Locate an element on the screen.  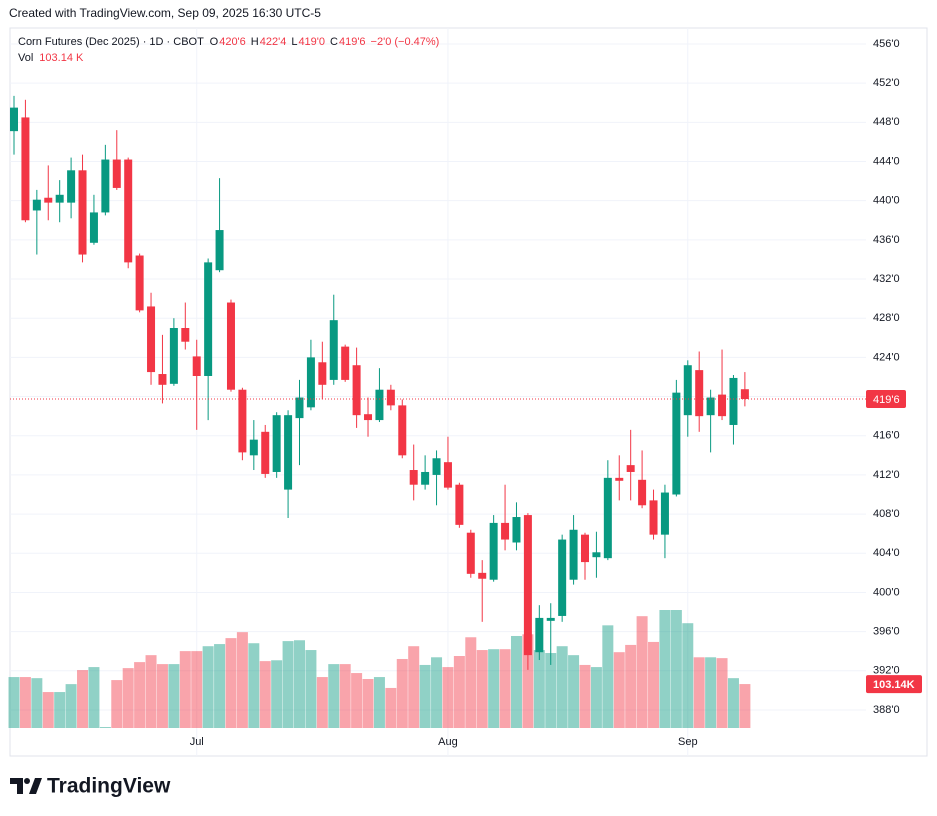
y-tick-label: 424'0 is located at coordinates (886, 357).